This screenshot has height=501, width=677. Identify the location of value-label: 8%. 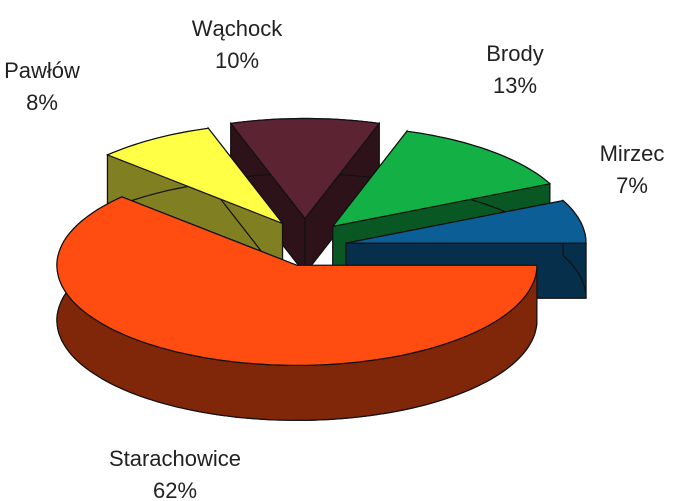
(42, 102).